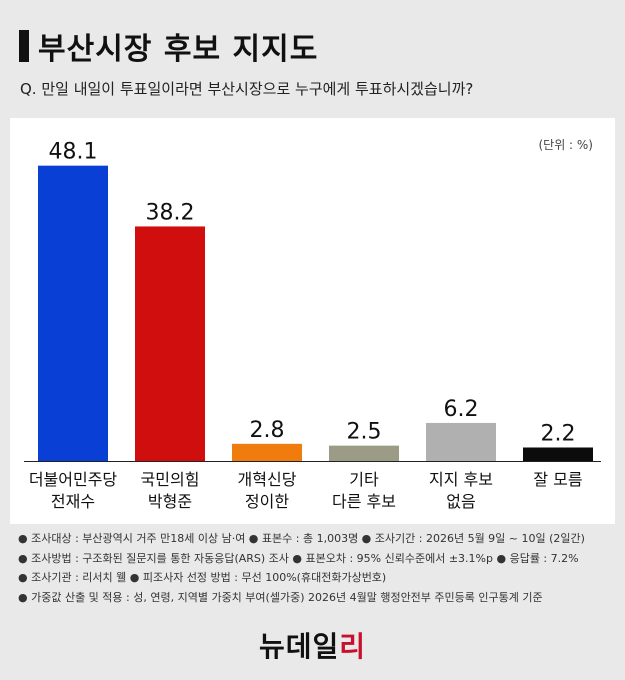 This screenshot has height=680, width=625. What do you see at coordinates (73, 479) in the screenshot?
I see `category-label: 더불어민주당` at bounding box center [73, 479].